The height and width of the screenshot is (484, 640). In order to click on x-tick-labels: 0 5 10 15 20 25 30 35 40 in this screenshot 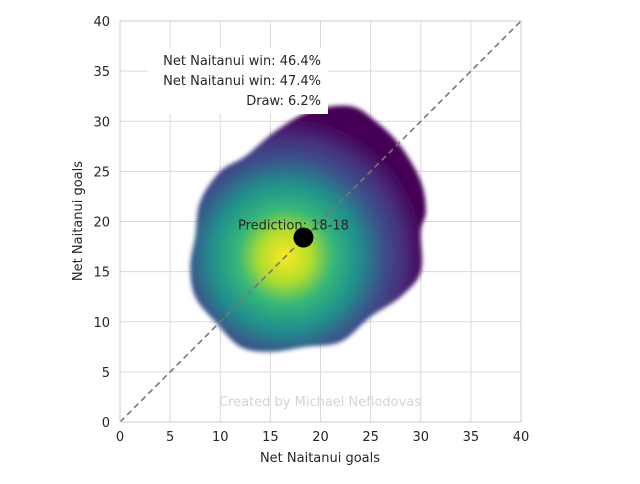, I will do `click(322, 437)`.